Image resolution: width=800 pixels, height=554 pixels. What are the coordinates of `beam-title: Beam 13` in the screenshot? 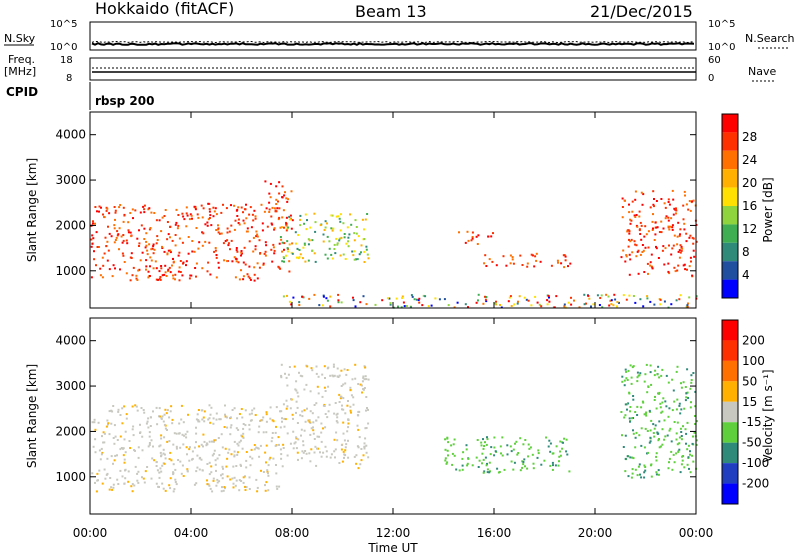 It's located at (391, 11).